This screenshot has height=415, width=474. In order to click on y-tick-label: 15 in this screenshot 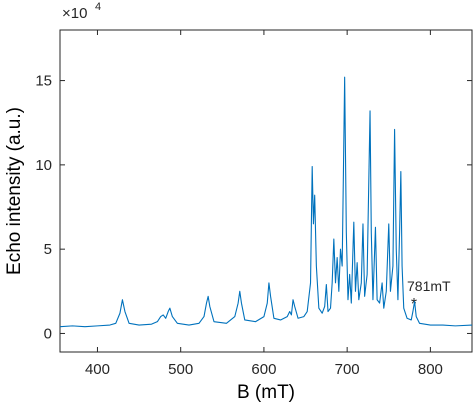, I will do `click(43, 81)`.